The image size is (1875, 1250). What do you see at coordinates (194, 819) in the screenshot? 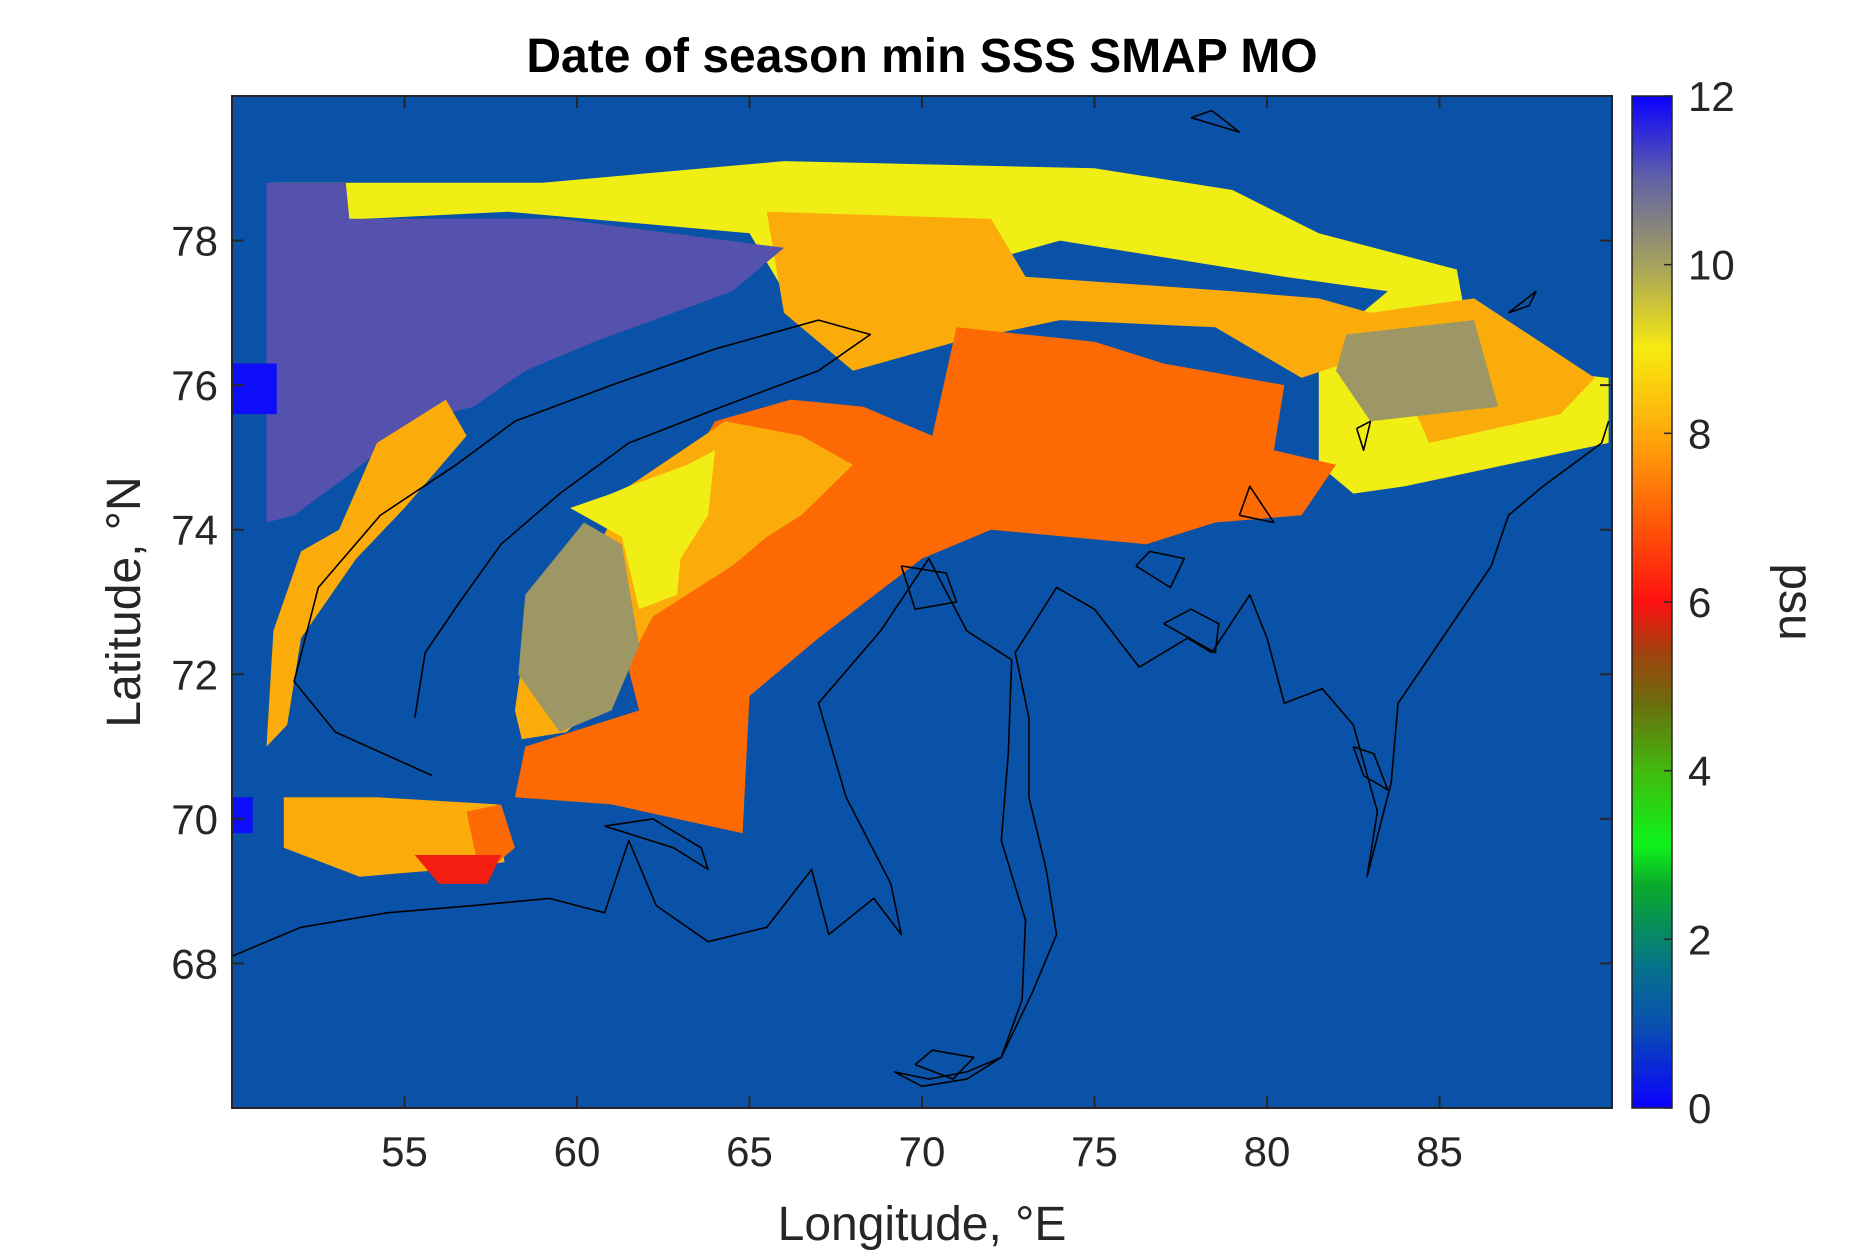
I see `y-tick-label: 70` at bounding box center [194, 819].